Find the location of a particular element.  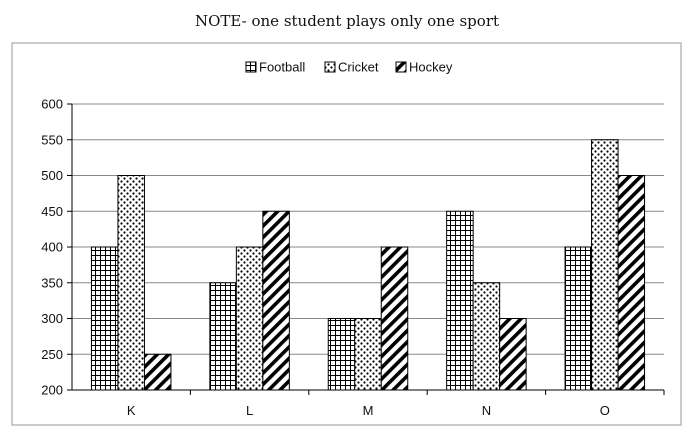

legend-swatch-football is located at coordinates (251, 67).